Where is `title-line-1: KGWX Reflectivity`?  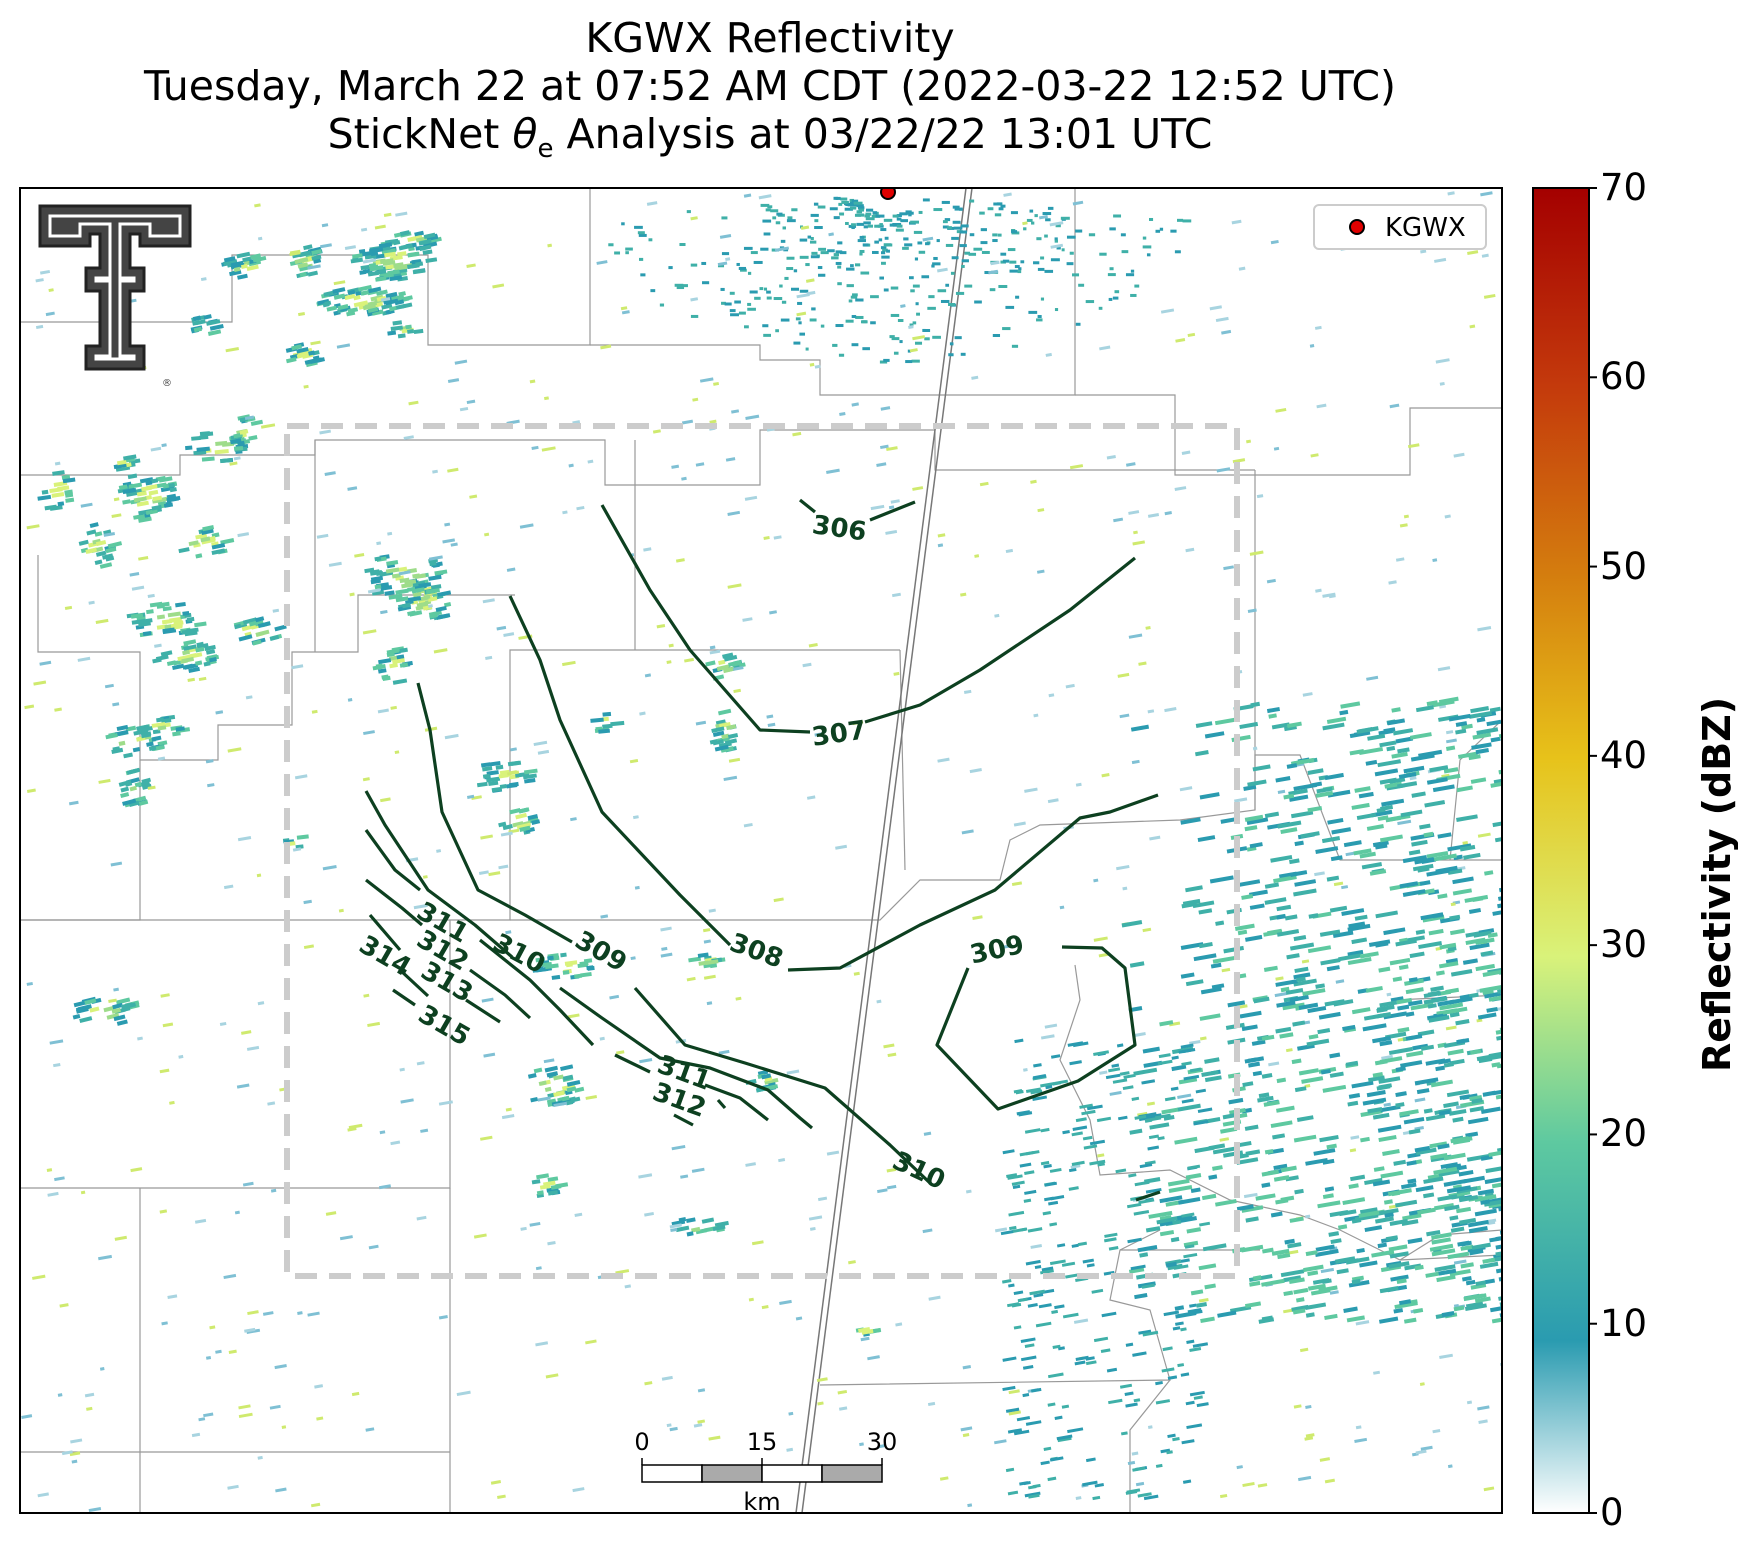
title-line-1: KGWX Reflectivity is located at coordinates (770, 38).